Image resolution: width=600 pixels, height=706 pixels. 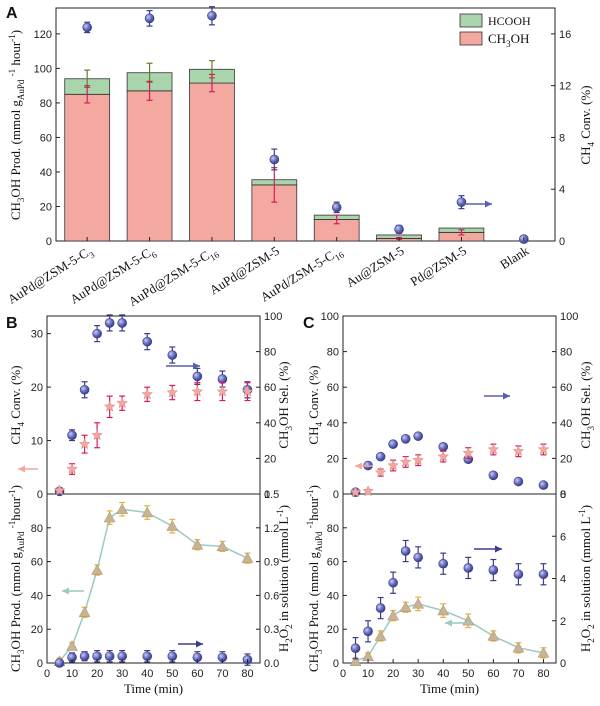 I want to click on panel-c-x-title: Time (min), so click(x=449, y=688).